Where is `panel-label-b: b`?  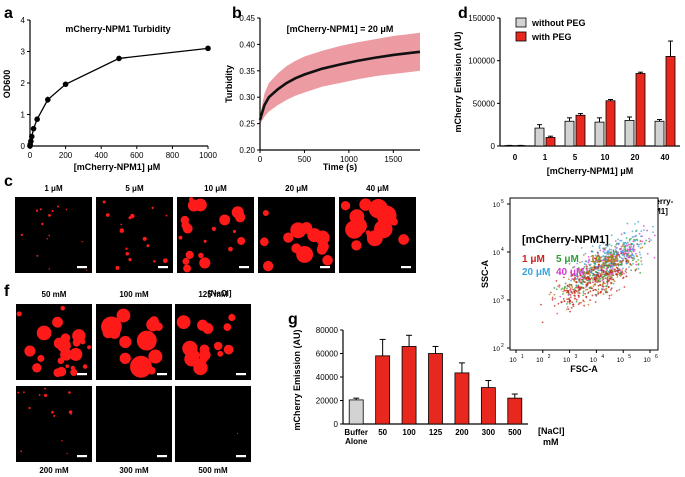 panel-label-b: b is located at coordinates (237, 13).